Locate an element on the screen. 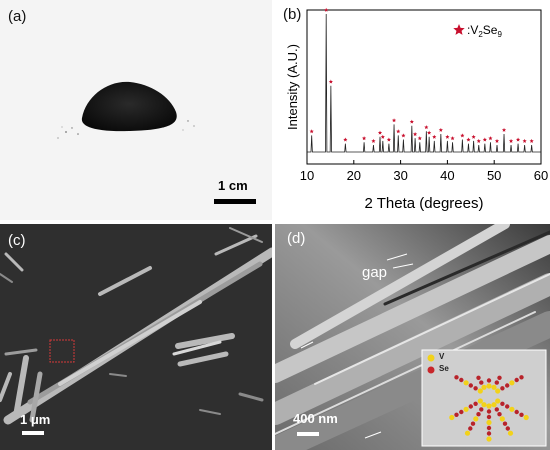 The width and height of the screenshot is (550, 450). x-tick-label-40: 40 is located at coordinates (447, 175).